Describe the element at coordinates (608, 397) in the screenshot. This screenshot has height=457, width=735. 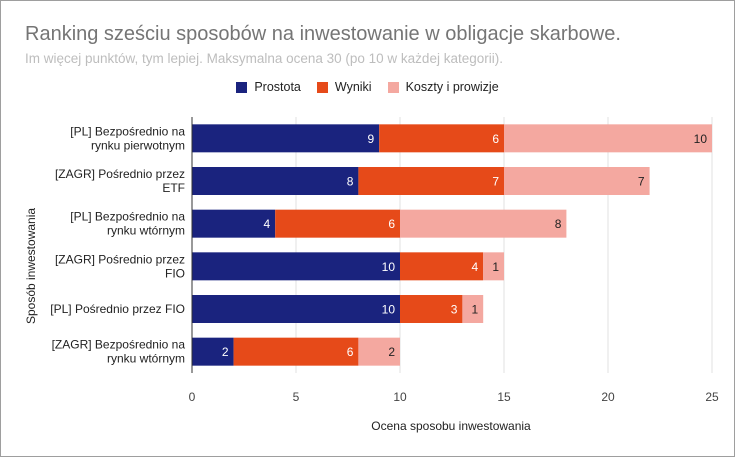
I see `x-tick-label: 20` at that location.